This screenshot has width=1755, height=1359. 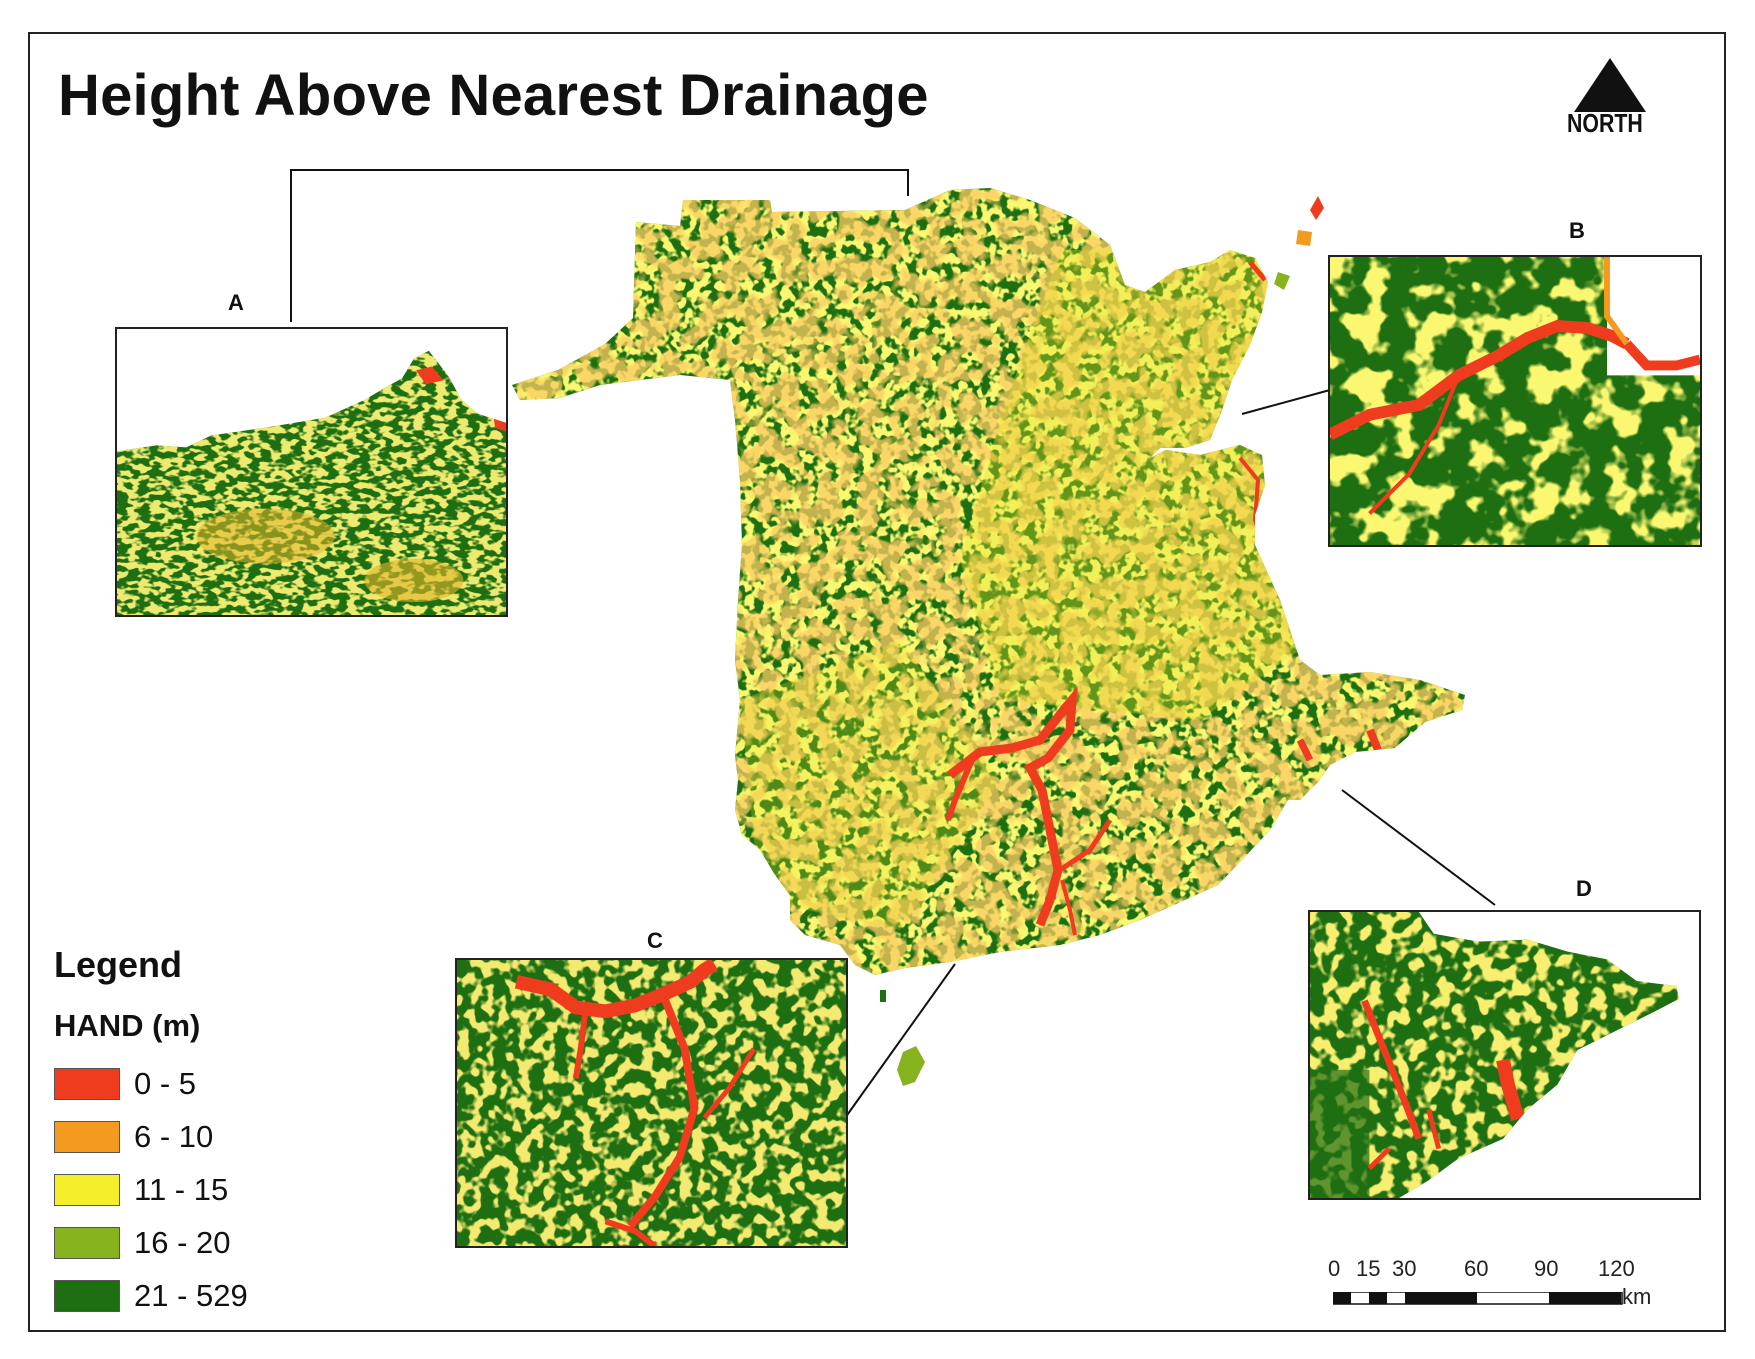 What do you see at coordinates (311, 472) in the screenshot?
I see `inset-a` at bounding box center [311, 472].